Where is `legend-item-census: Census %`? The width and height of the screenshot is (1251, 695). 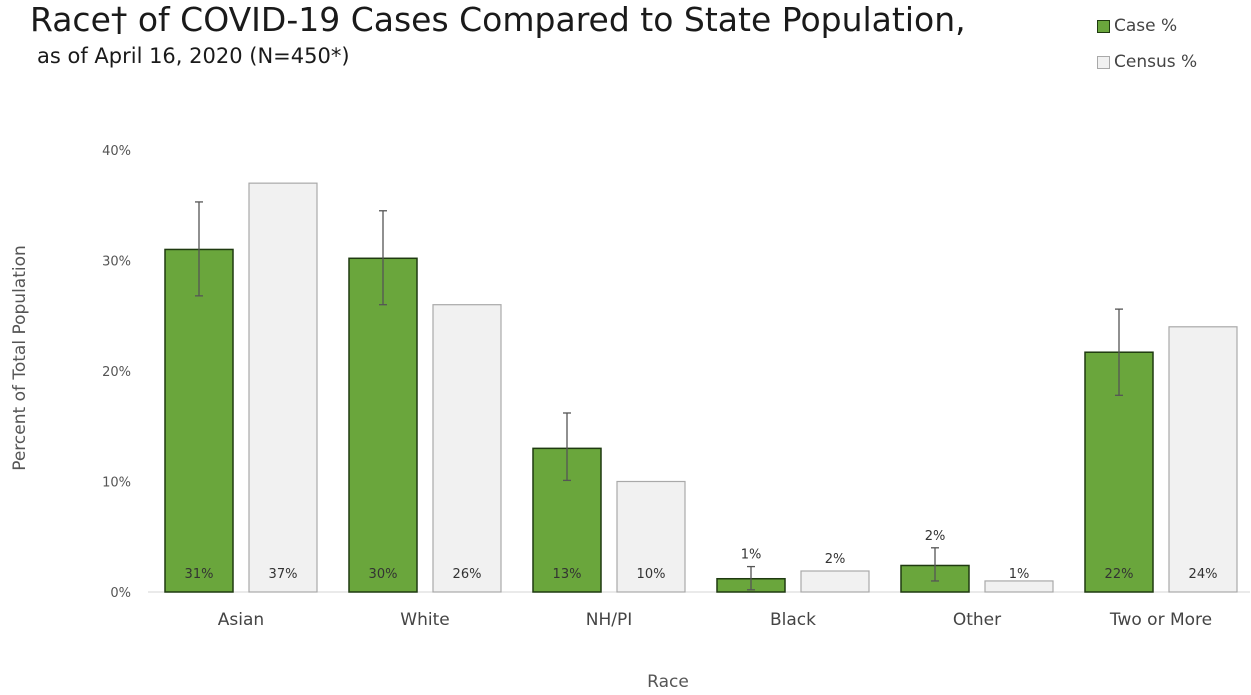 legend-item-census: Census % is located at coordinates (1147, 62).